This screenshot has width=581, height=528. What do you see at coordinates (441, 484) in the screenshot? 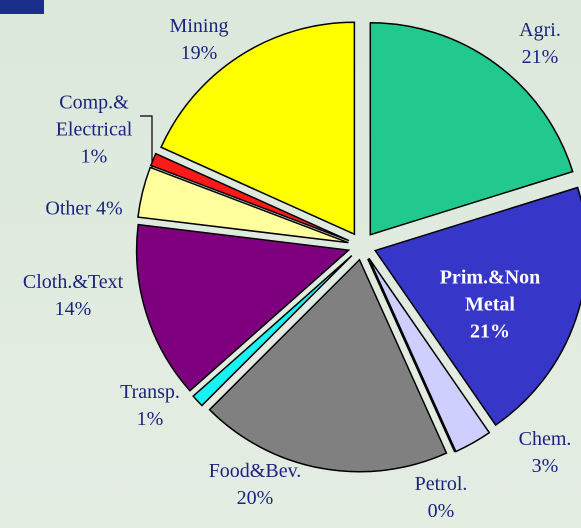
I see `category-name: Petrol.` at bounding box center [441, 484].